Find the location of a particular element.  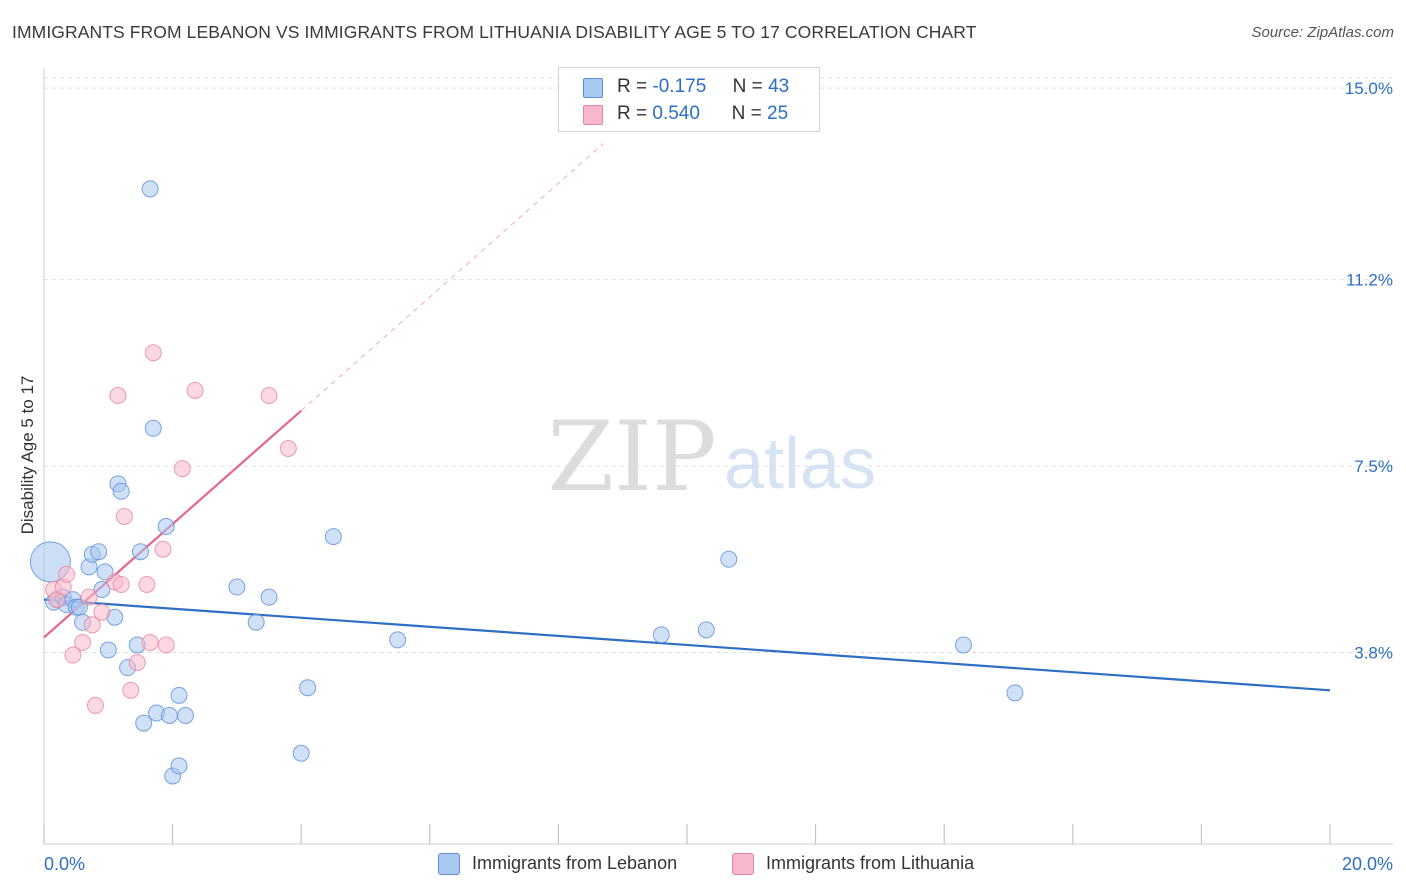

chart-source: Source: ZipAtlas.com is located at coordinates (1322, 32).